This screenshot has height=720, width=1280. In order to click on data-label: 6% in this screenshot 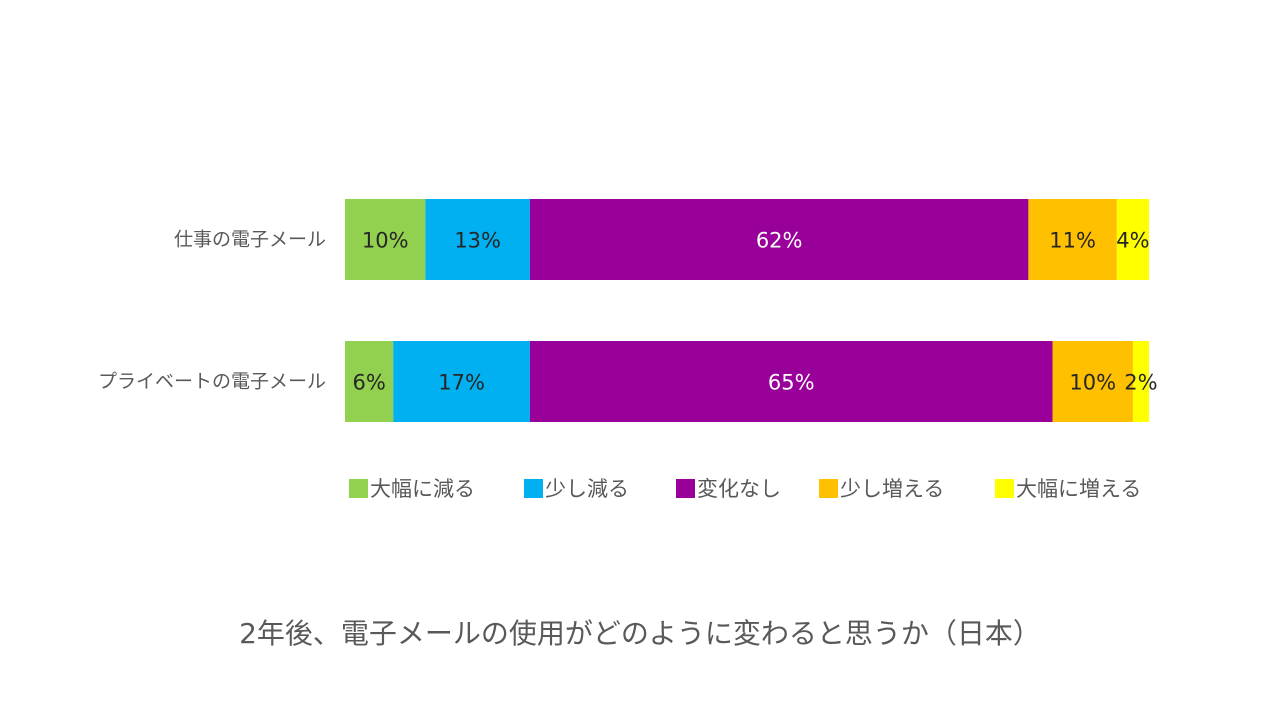, I will do `click(368, 383)`.